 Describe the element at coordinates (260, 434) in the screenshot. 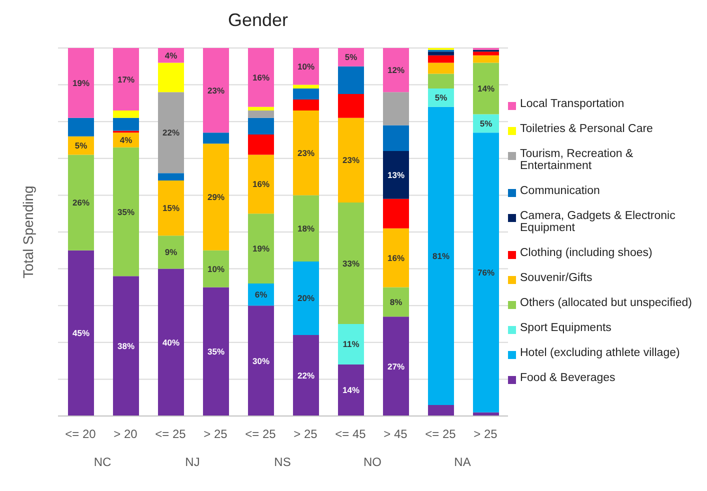

I see `x-tick-label: <= 25` at that location.